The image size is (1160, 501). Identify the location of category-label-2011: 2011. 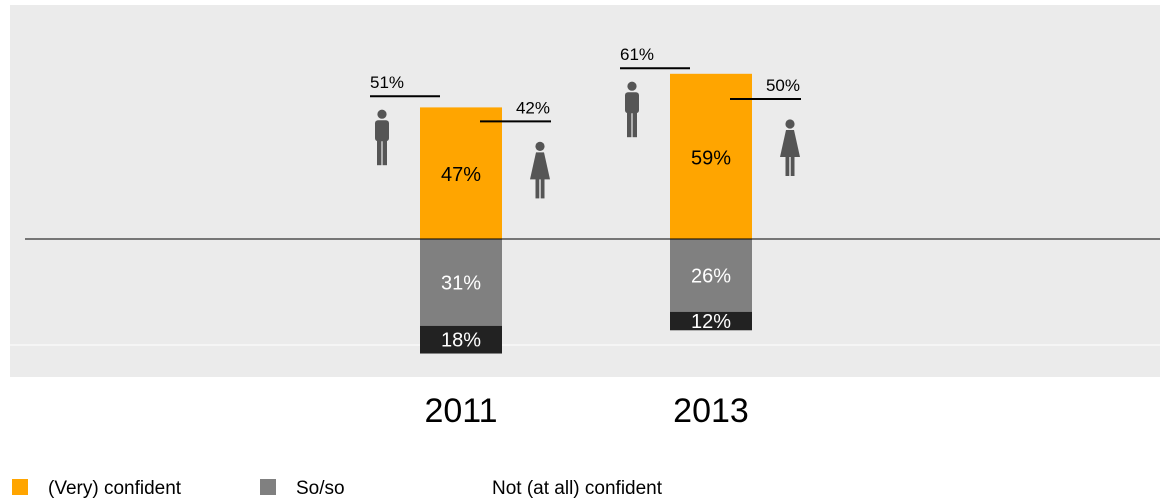
(460, 411).